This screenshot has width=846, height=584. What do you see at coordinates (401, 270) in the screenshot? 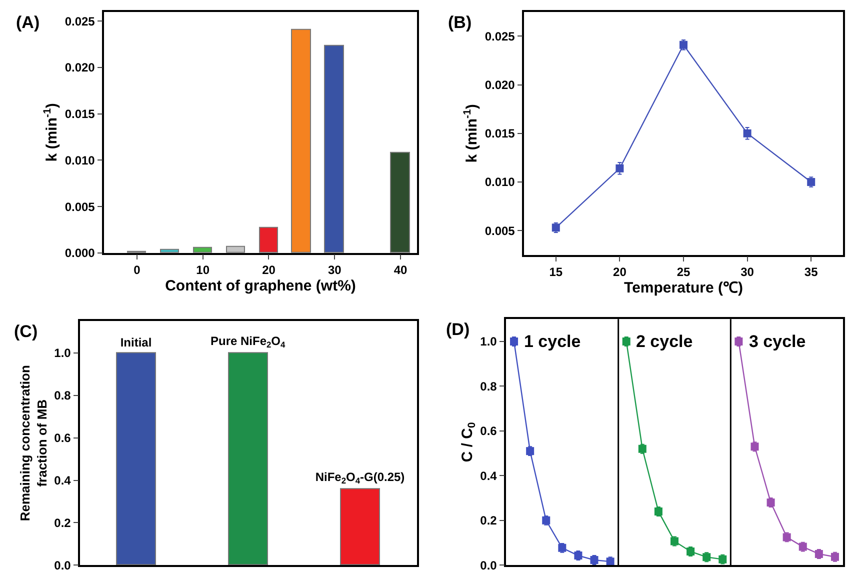
I see `x-tick-label: 40` at bounding box center [401, 270].